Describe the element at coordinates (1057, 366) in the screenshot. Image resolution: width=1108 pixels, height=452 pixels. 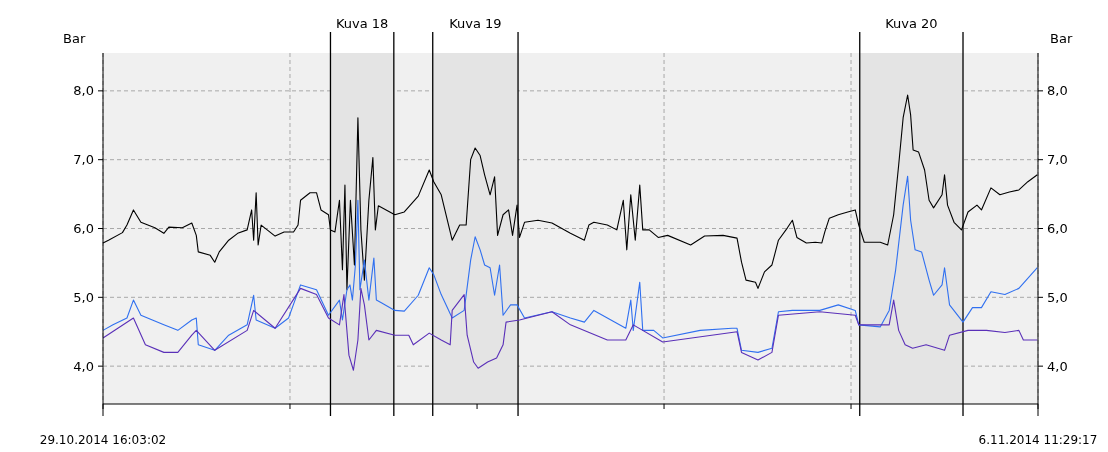
I see `y2-tick-label: 4,0` at that location.